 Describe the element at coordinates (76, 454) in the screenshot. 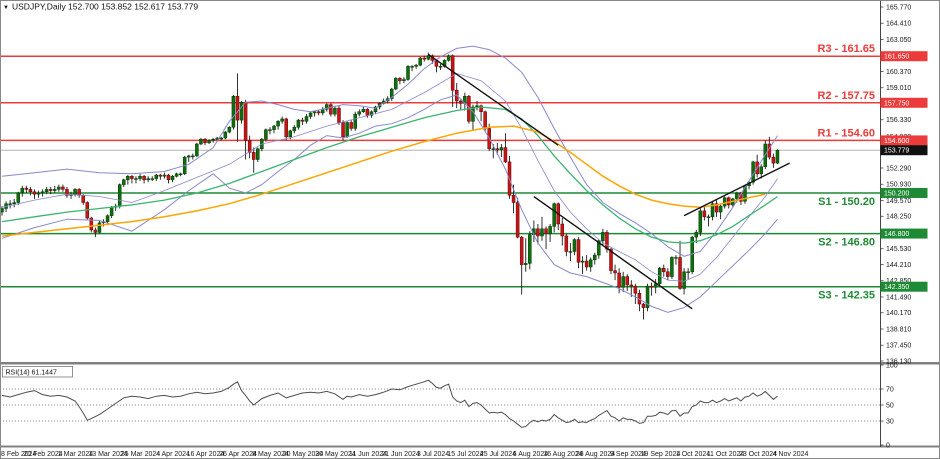

I see `date-label: 1 Mar 2024` at that location.